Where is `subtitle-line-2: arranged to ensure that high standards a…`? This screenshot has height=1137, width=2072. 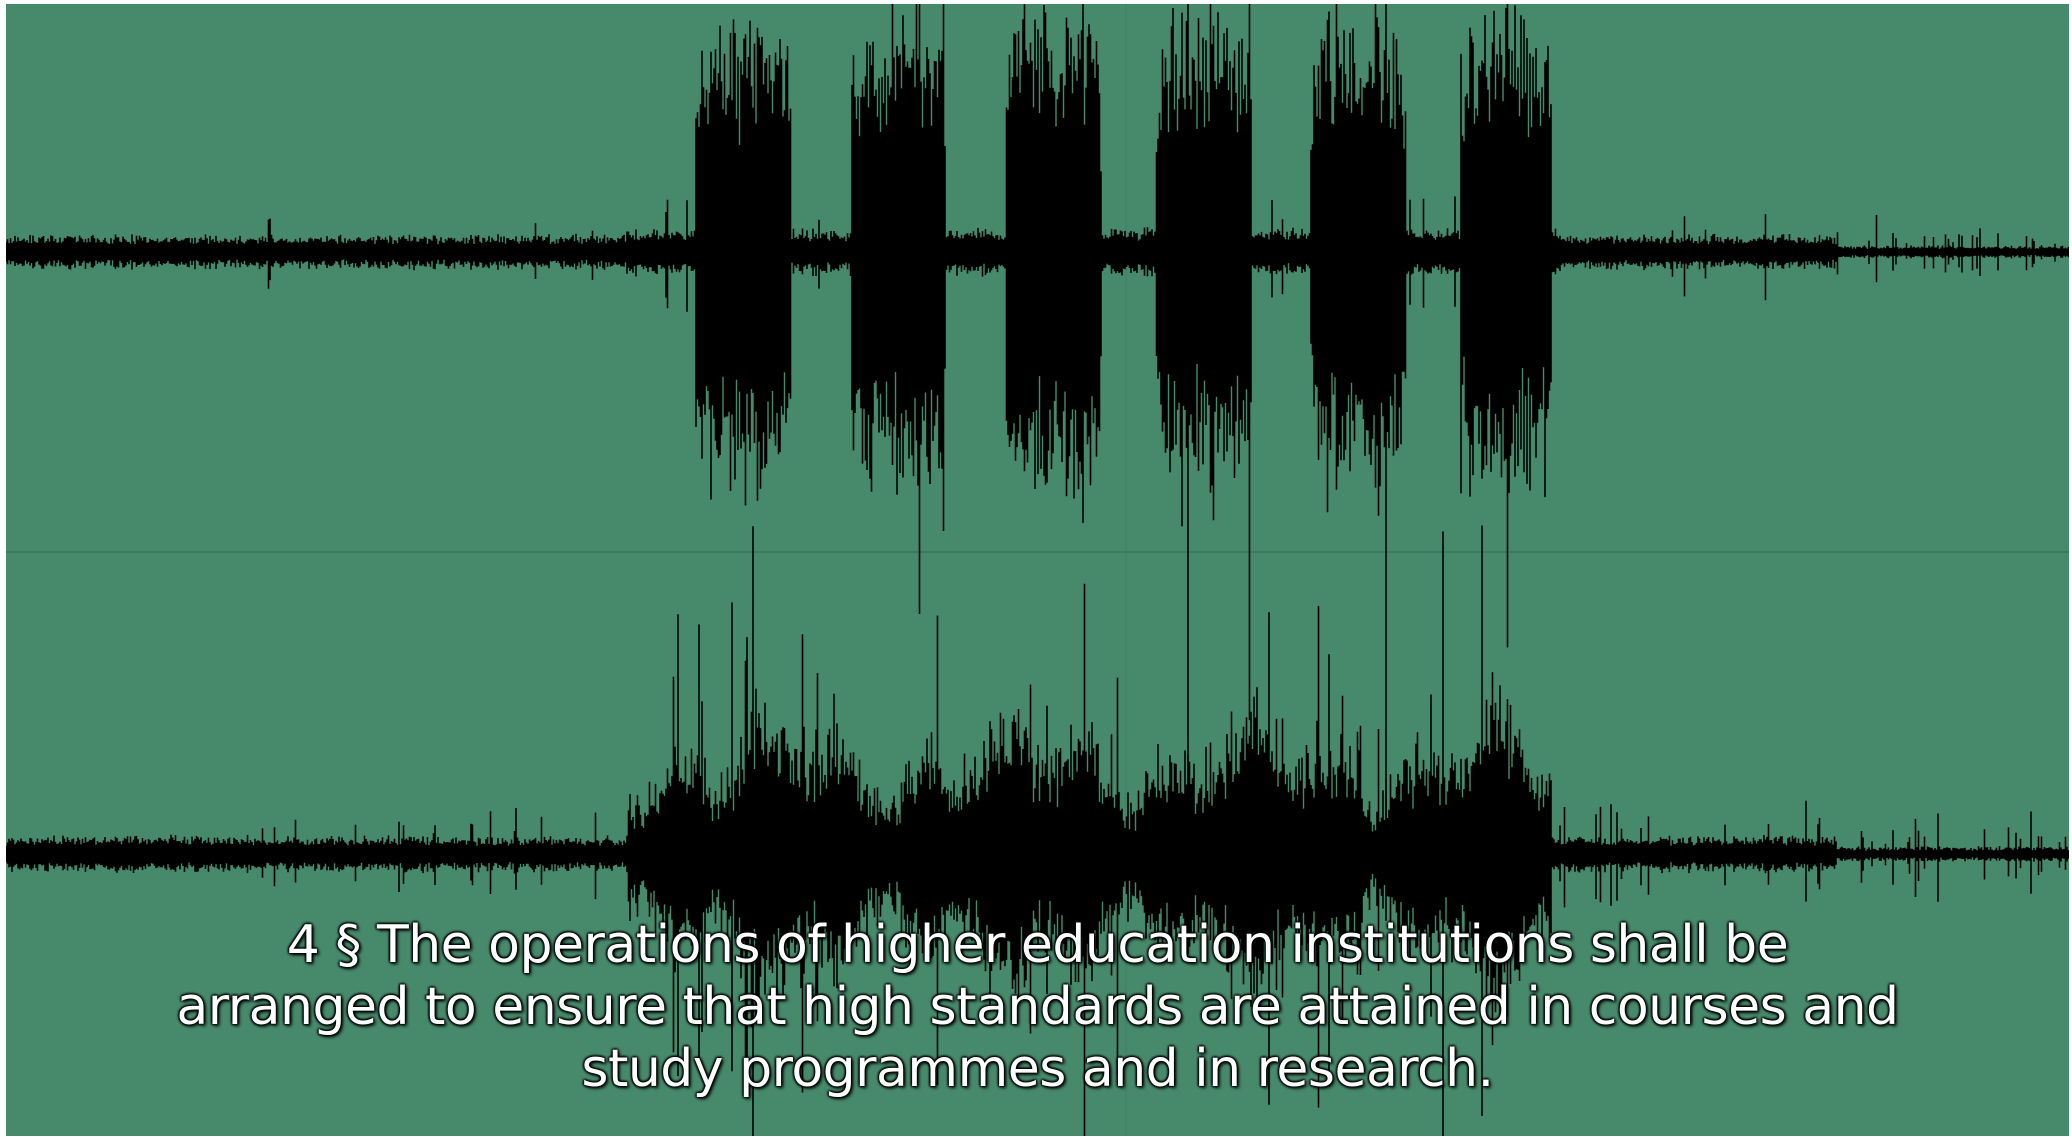
subtitle-line-2: arranged to ensure that high standards a… is located at coordinates (1037, 1007).